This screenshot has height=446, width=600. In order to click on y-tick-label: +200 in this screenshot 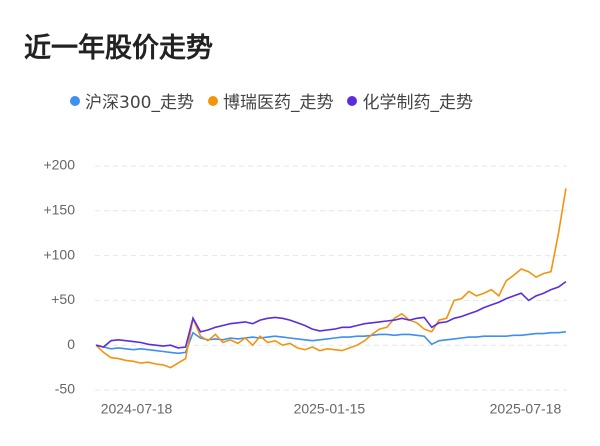, I will do `click(59, 165)`.